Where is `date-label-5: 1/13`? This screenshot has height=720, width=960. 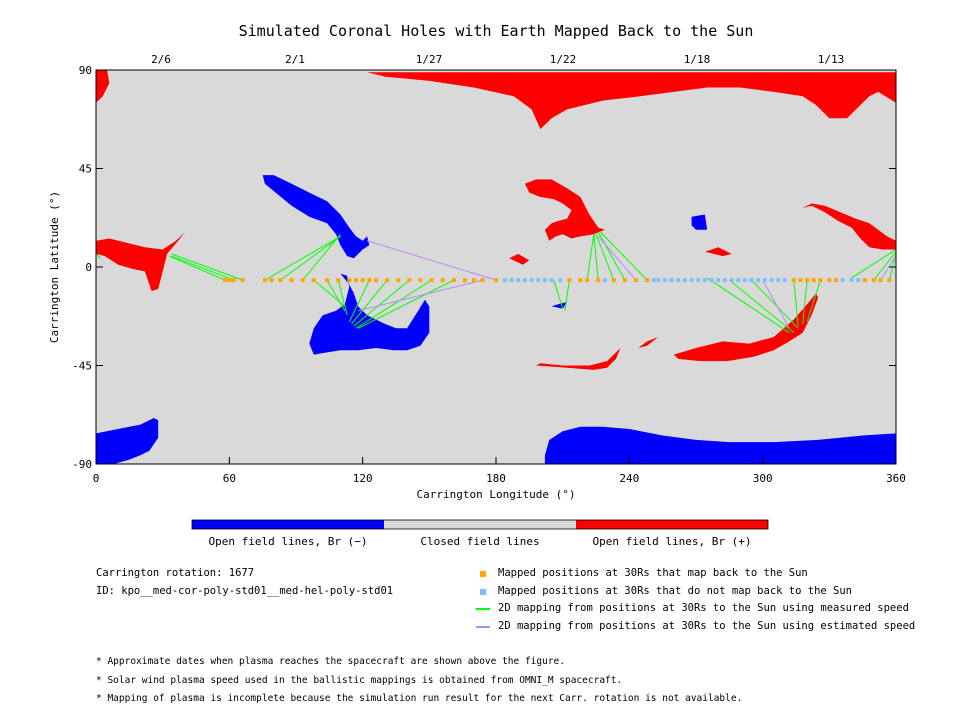 date-label-5: 1/13 is located at coordinates (831, 59).